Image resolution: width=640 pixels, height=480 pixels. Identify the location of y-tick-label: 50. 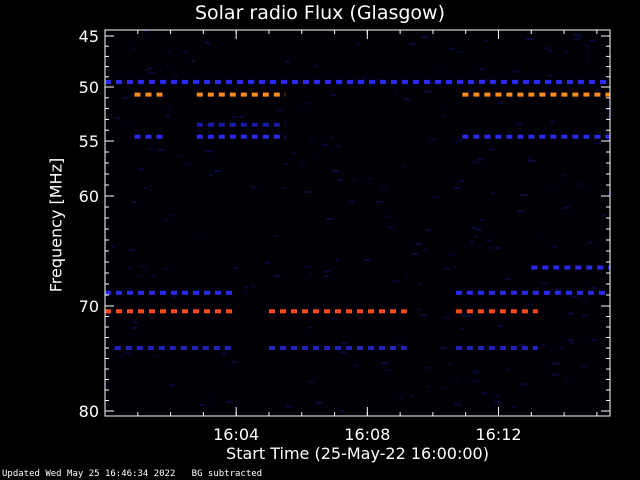
(89, 87).